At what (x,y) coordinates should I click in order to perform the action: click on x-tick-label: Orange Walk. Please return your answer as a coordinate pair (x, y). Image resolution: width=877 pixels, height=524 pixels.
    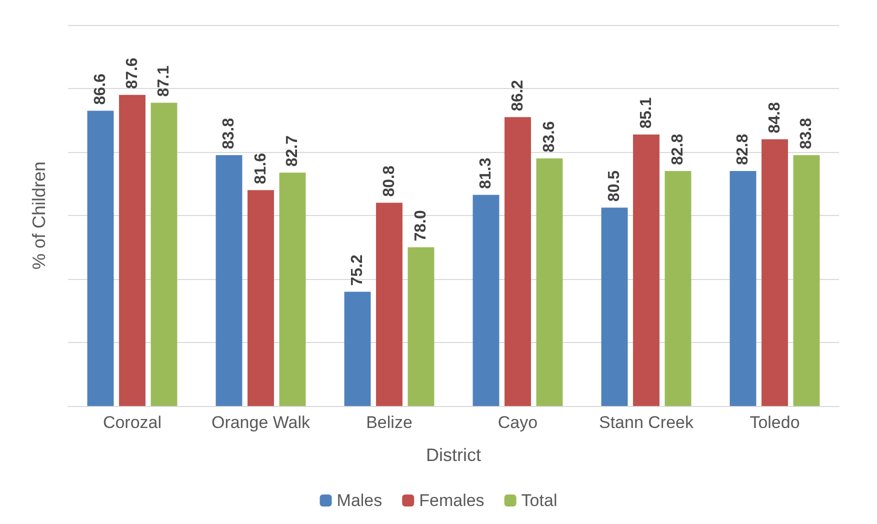
    Looking at the image, I should click on (261, 422).